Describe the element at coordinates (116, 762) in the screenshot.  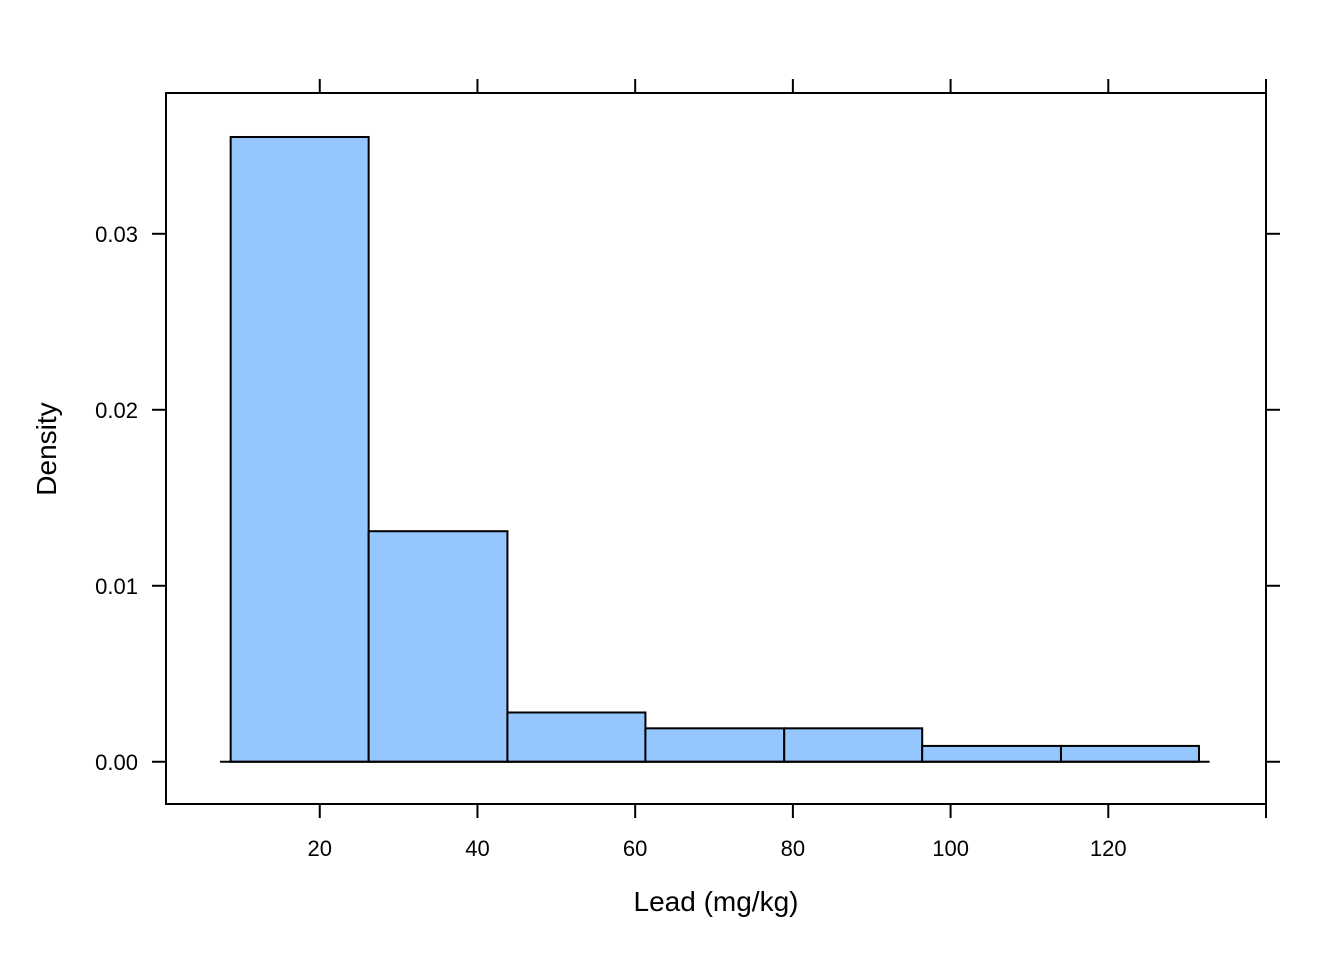
I see `y-tick-label-0: 0.00` at that location.